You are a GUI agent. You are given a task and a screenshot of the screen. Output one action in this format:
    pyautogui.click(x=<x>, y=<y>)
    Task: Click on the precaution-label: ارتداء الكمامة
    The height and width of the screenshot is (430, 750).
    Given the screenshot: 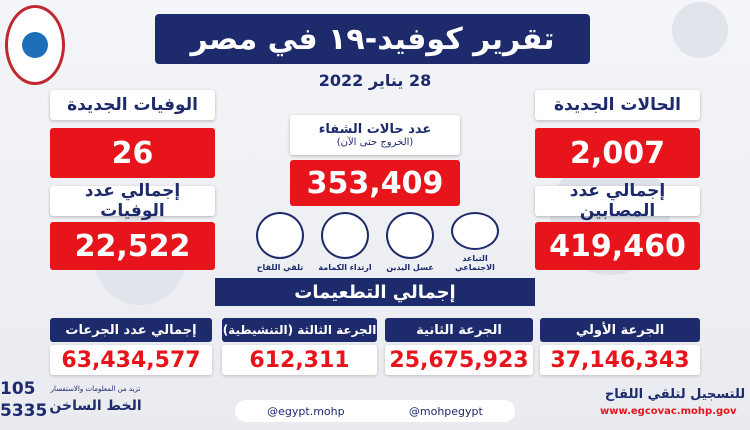 What is the action you would take?
    pyautogui.click(x=345, y=267)
    